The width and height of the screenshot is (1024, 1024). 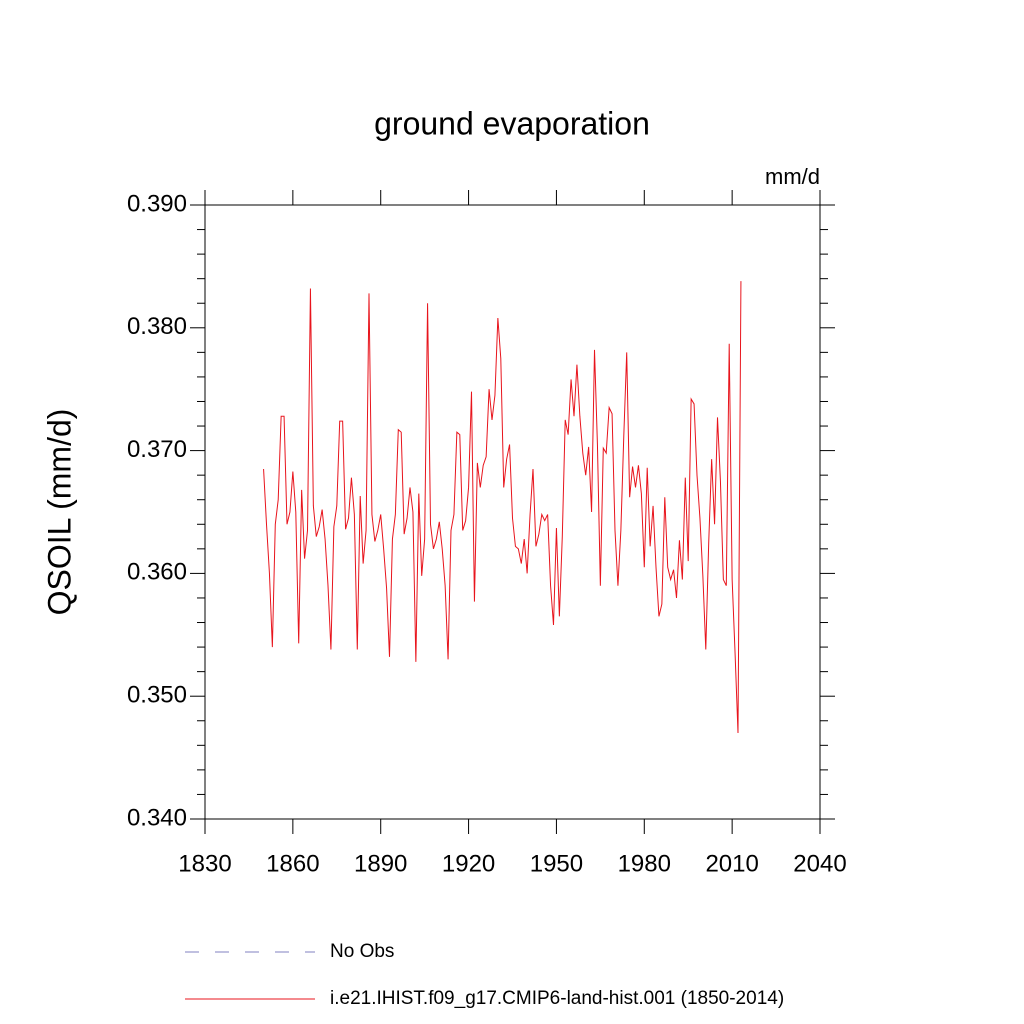 I want to click on legend-label: No Obs, so click(x=362, y=951).